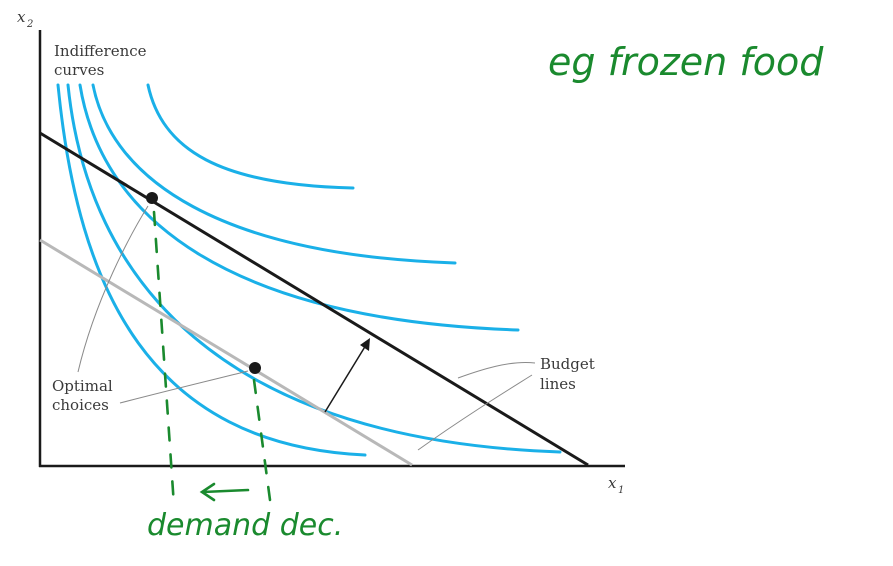  Describe the element at coordinates (612, 483) in the screenshot. I see `x-axis-label: x` at that location.